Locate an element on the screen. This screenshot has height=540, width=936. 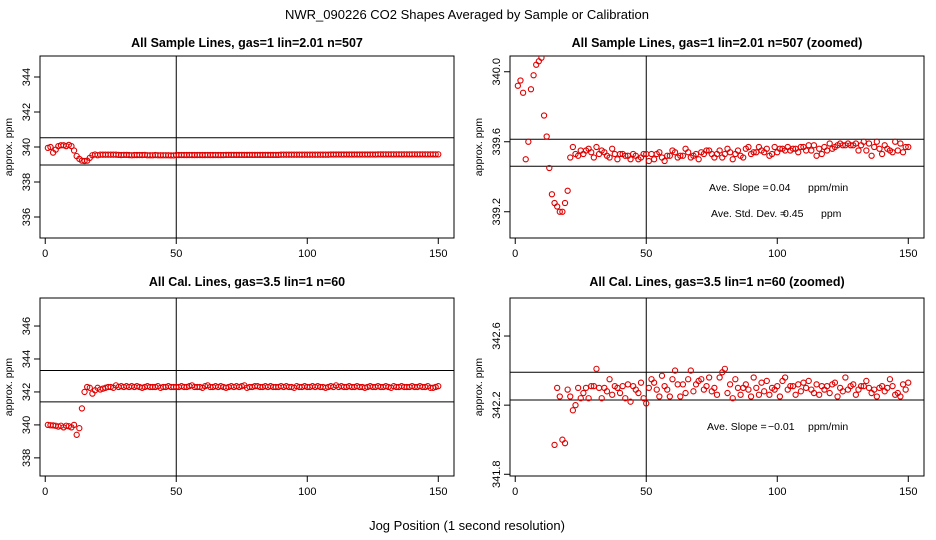
plot-frame is located at coordinates (247, 387).